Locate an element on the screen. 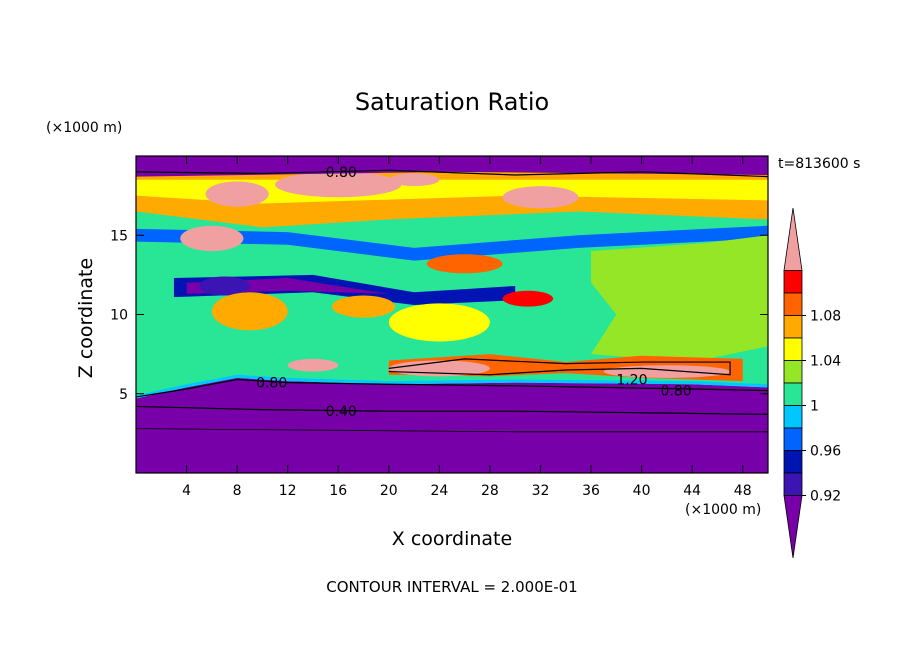 Image resolution: width=904 pixels, height=654 pixels. contour-label-1: 0.80 is located at coordinates (271, 384).